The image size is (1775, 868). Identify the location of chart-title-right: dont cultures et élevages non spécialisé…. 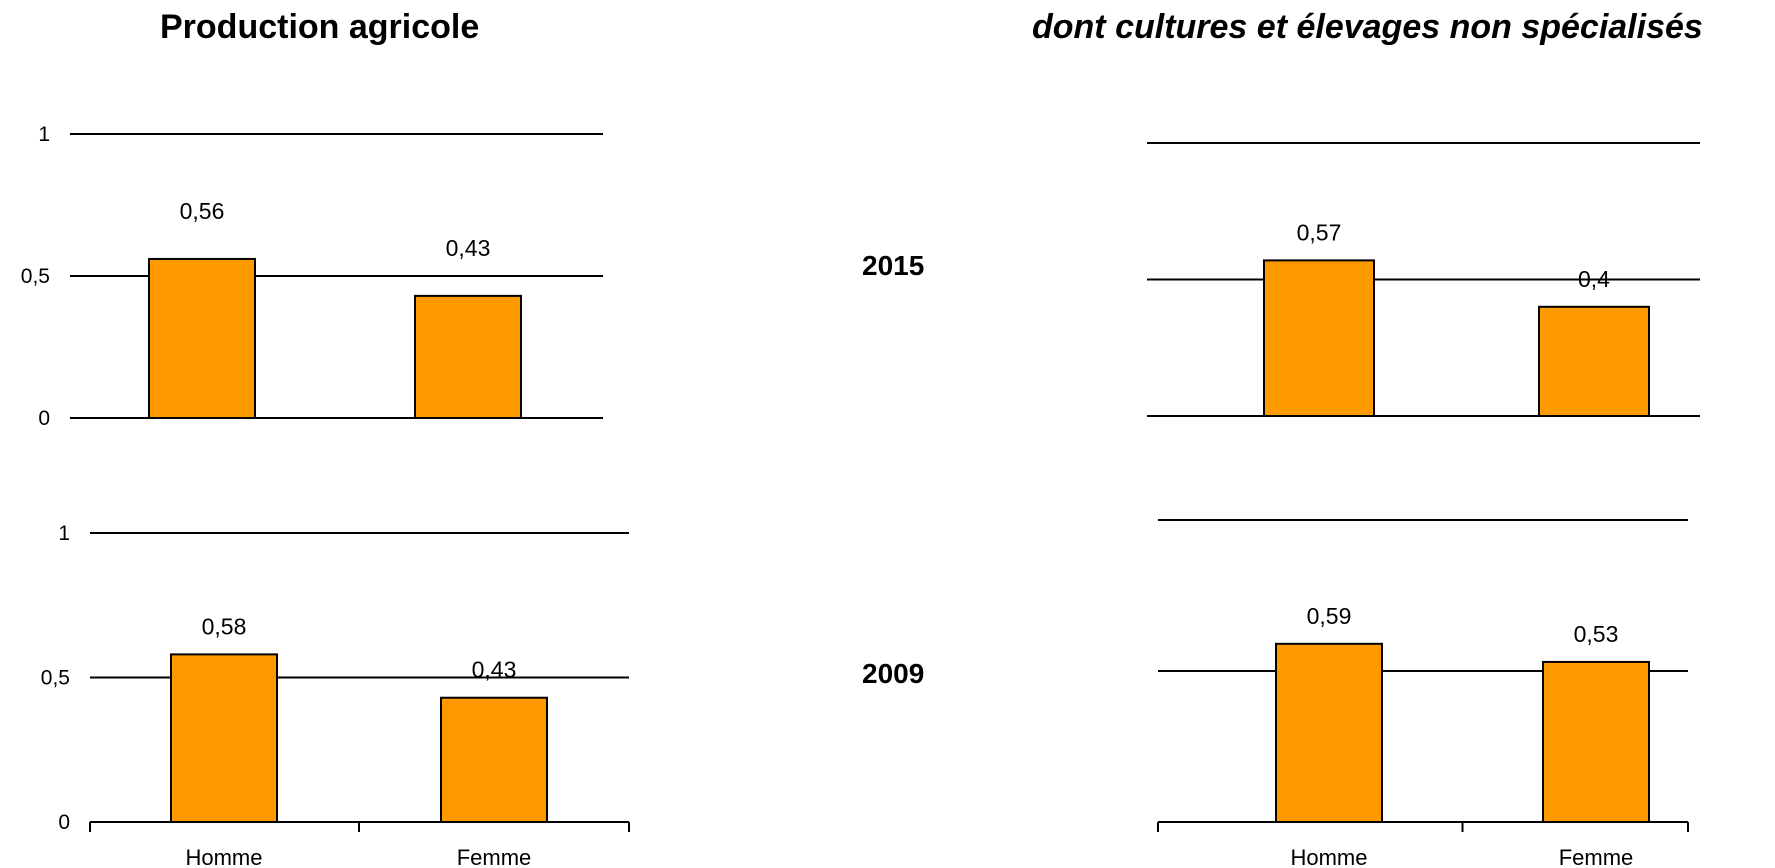
(1367, 27).